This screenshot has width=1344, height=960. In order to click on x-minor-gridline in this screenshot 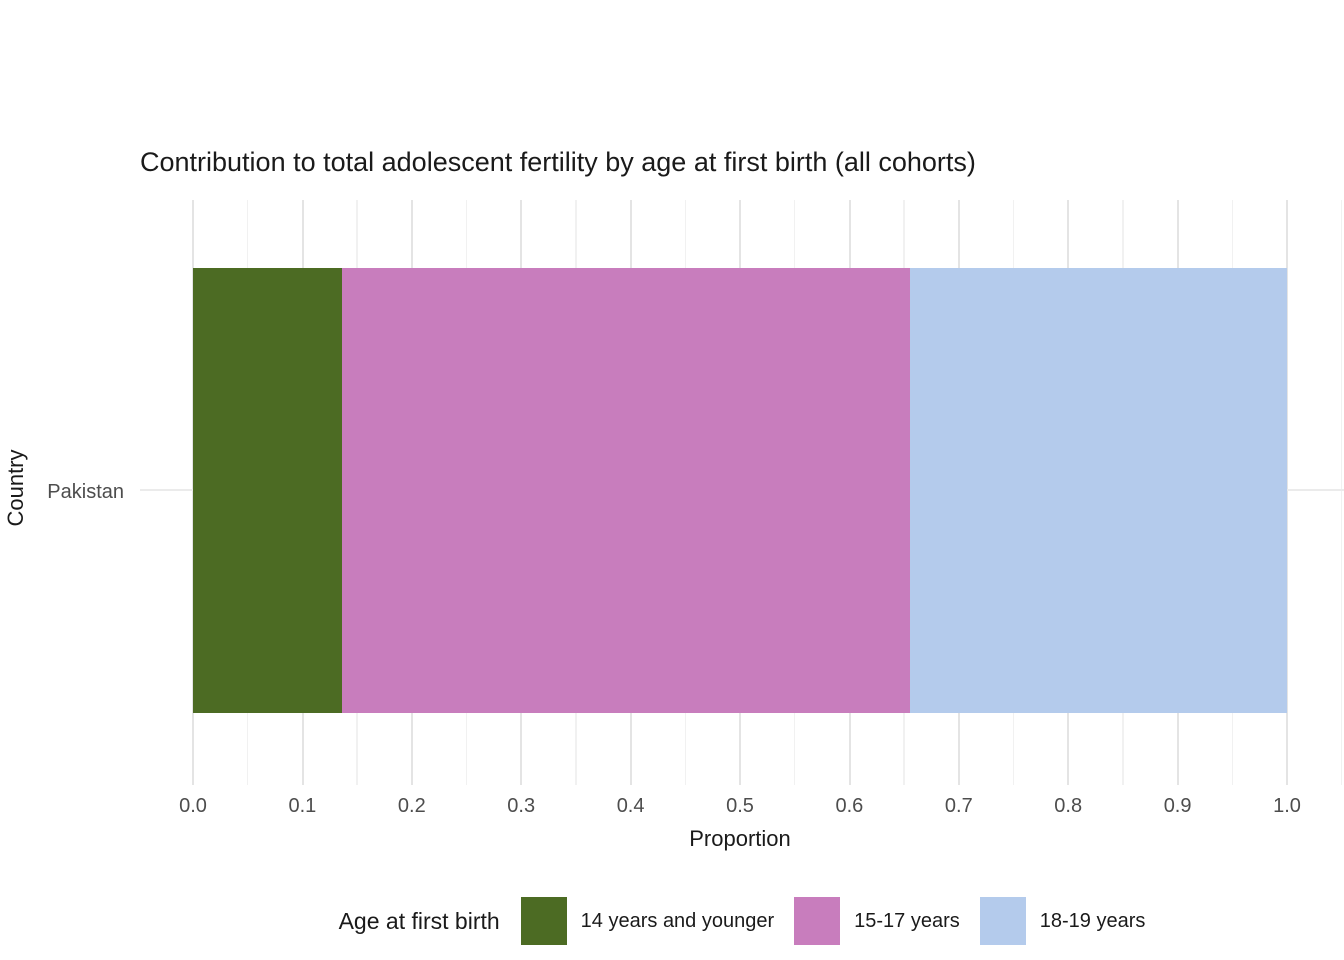, I will do `click(1341, 492)`.